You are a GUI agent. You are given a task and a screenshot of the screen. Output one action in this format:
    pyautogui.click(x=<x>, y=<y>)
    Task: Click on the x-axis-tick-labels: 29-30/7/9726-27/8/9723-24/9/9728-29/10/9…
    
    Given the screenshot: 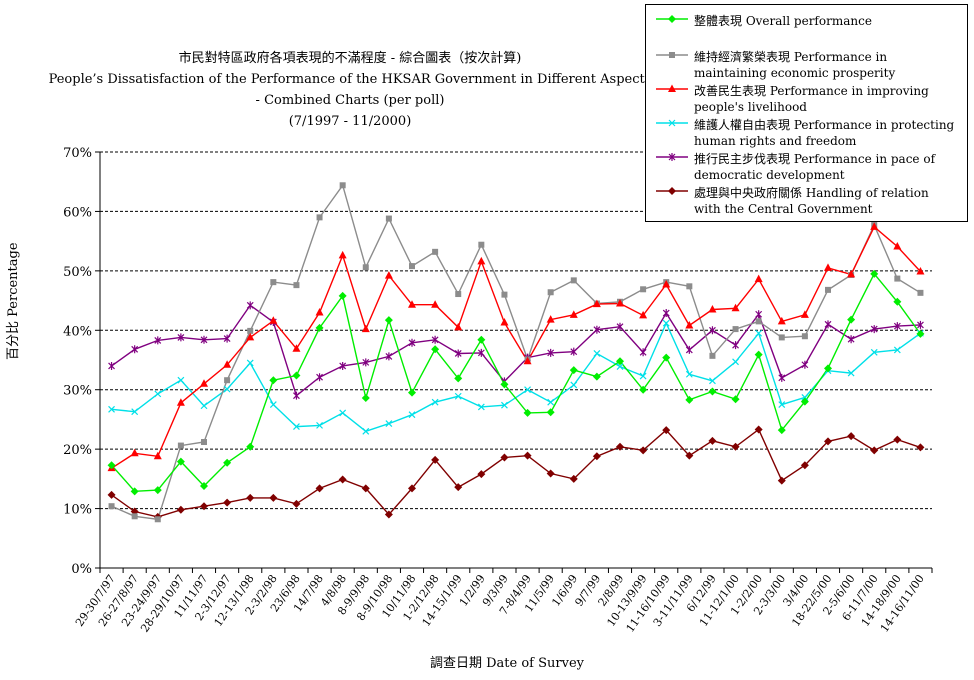 What is the action you would take?
    pyautogui.click(x=500, y=603)
    